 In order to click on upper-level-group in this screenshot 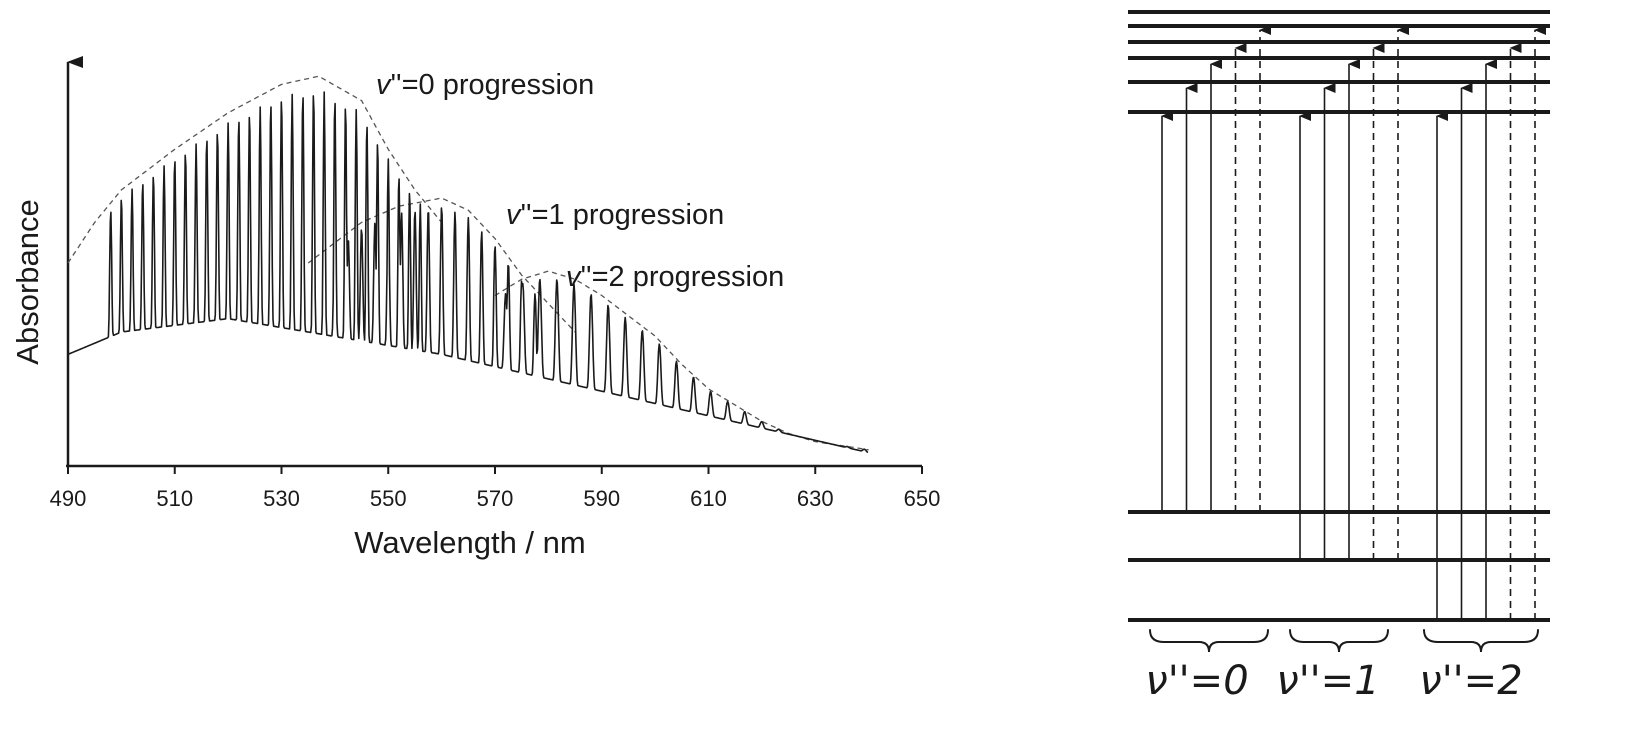, I will do `click(1339, 62)`.